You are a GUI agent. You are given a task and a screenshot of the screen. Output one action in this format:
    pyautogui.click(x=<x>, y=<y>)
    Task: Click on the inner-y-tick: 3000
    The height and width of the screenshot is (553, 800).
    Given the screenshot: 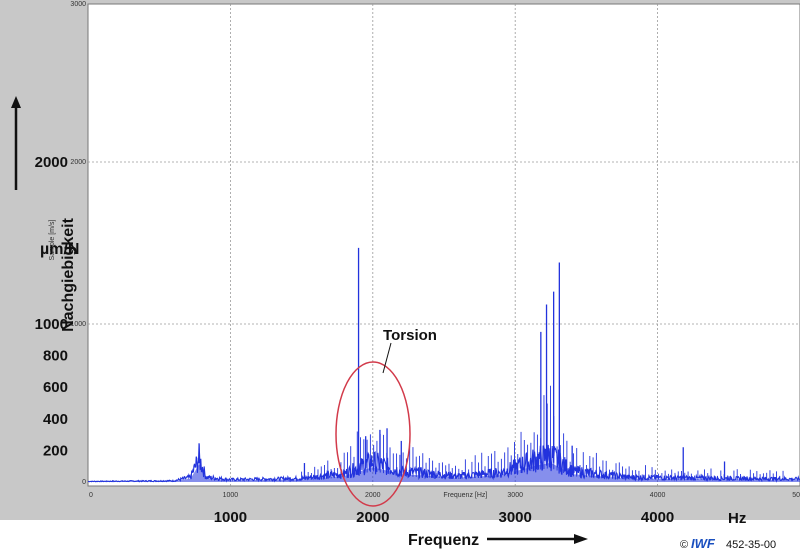 What is the action you would take?
    pyautogui.click(x=78, y=4)
    